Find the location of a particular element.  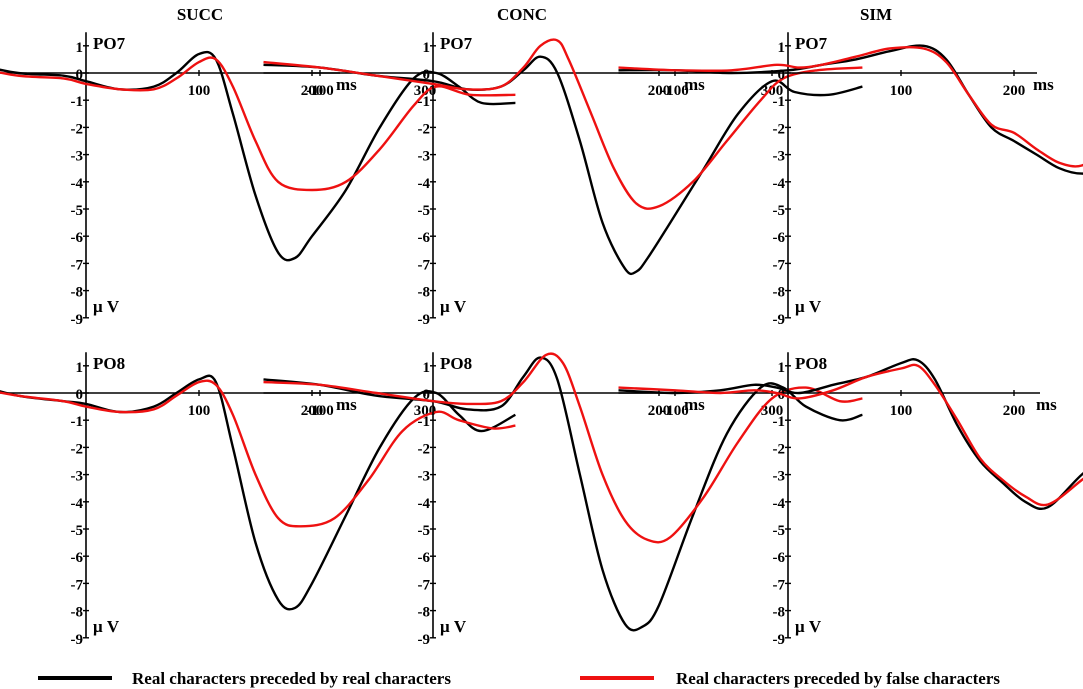

y-tick-label-conc-po7: -8 is located at coordinates (424, 293).